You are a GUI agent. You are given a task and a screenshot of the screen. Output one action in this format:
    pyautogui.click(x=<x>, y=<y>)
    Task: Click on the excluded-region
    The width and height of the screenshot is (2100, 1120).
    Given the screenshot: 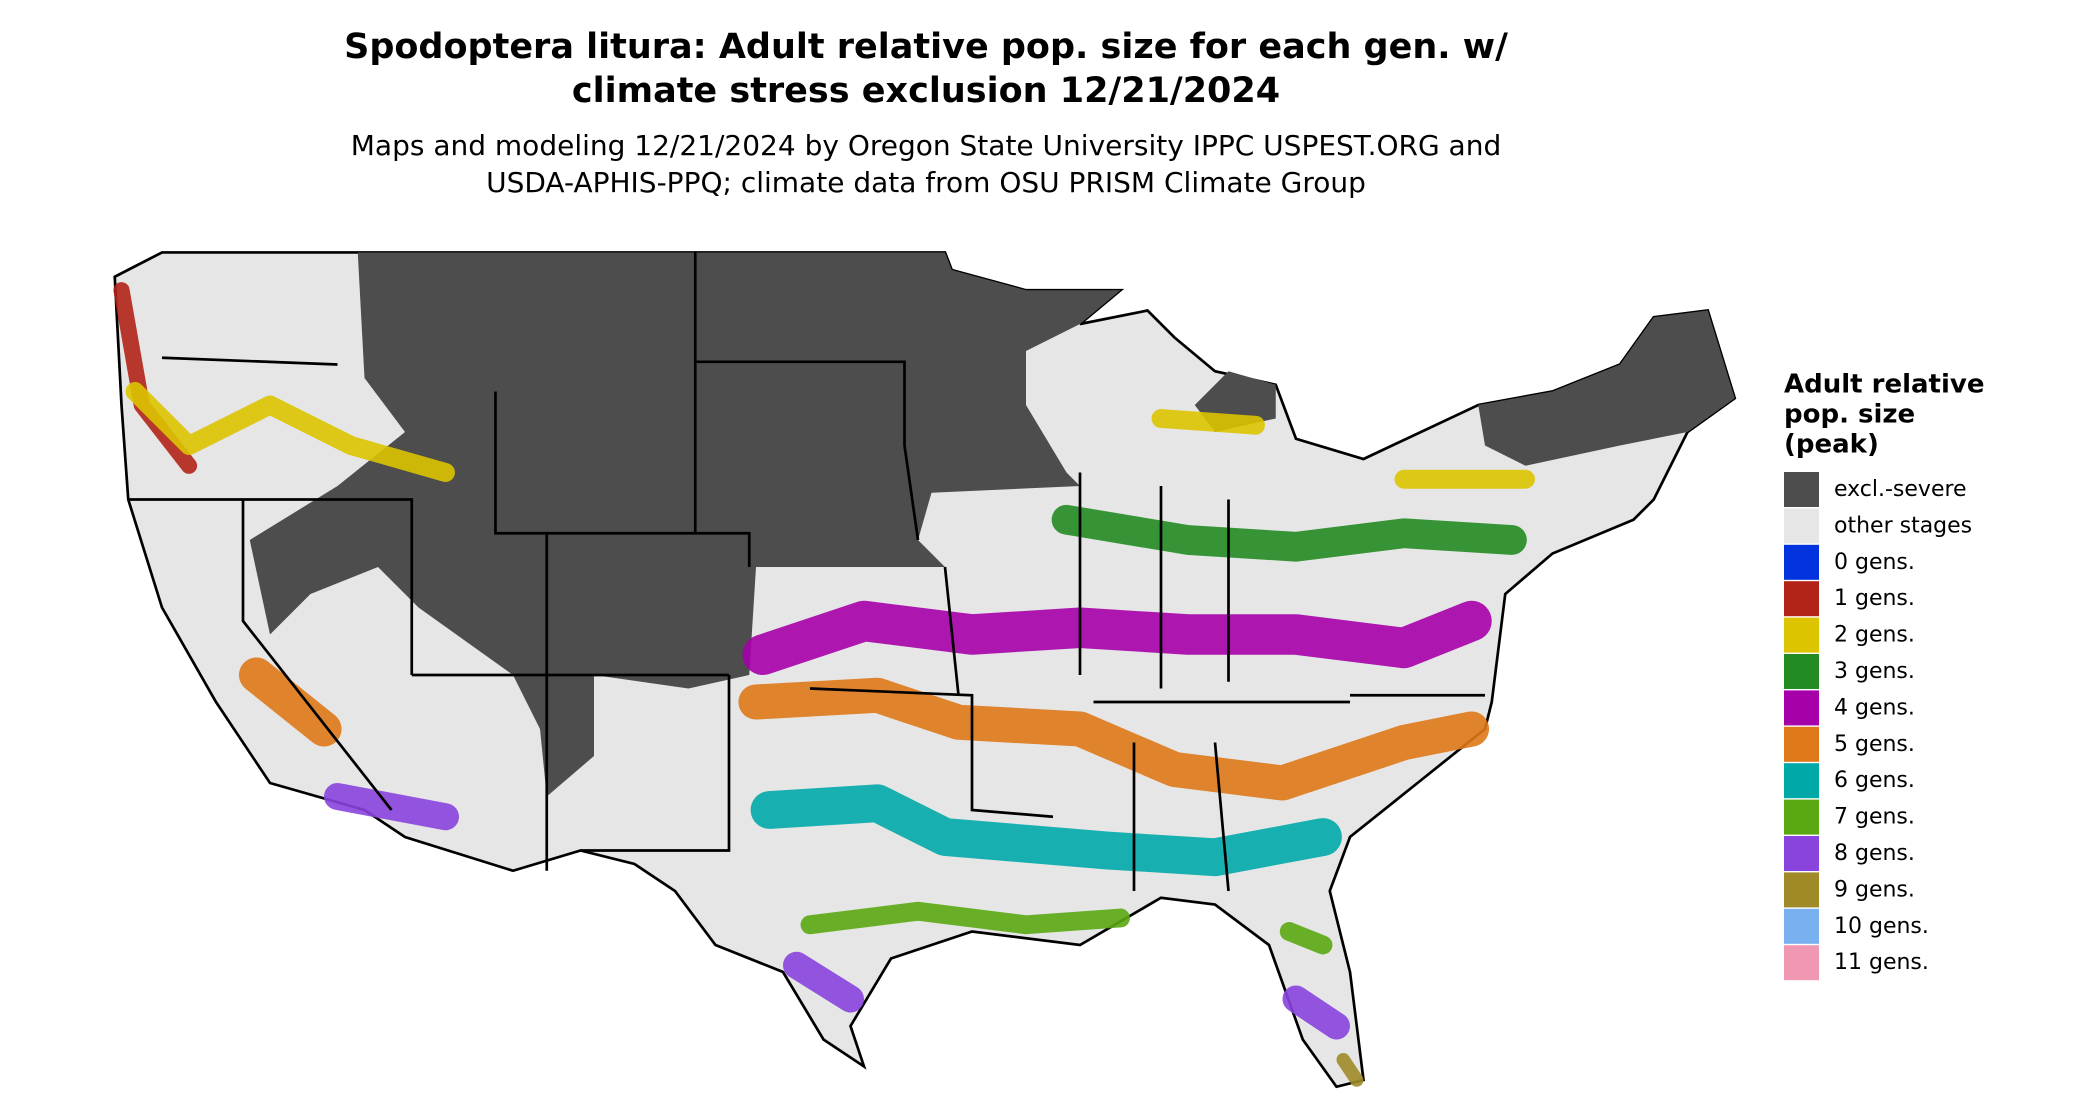 What is the action you would take?
    pyautogui.click(x=1606, y=388)
    